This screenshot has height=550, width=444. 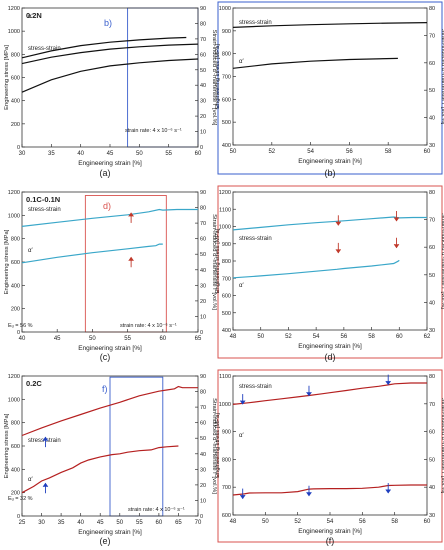 I want to click on panel-label: (d), so click(x=330, y=357).